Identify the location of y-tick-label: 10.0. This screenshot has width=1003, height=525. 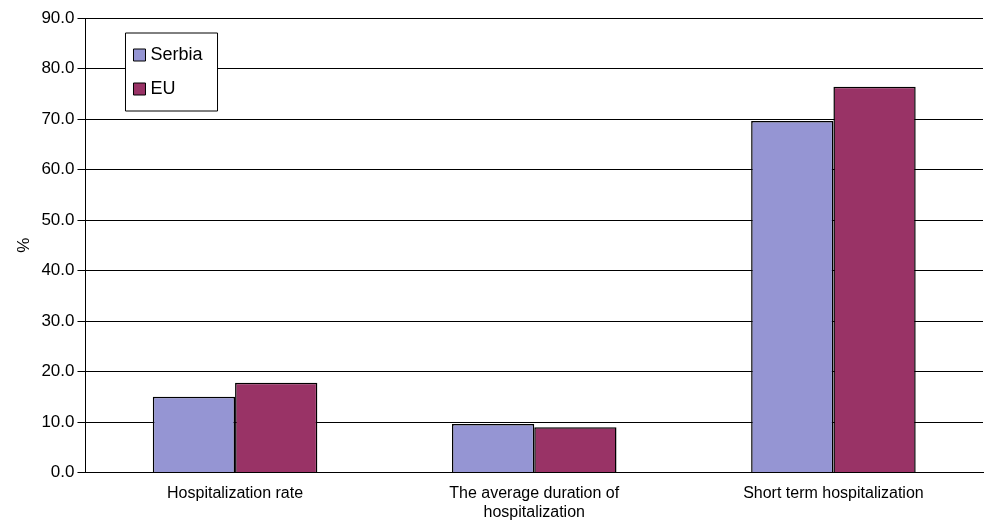
(58, 421).